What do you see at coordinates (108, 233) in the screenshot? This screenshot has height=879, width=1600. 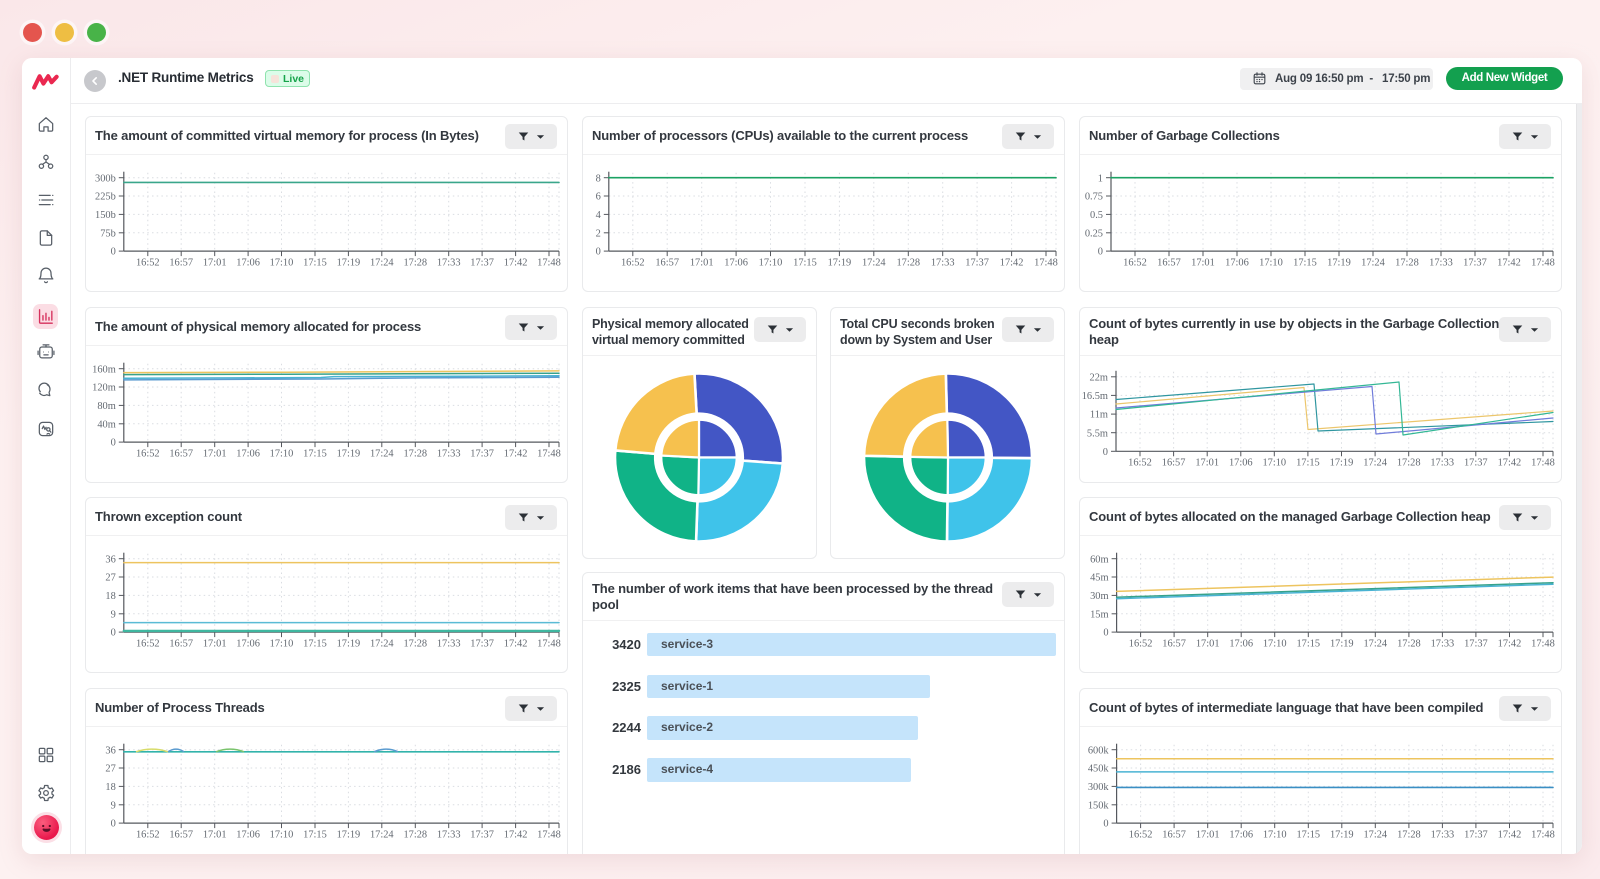 I see `svg-text: 75b` at bounding box center [108, 233].